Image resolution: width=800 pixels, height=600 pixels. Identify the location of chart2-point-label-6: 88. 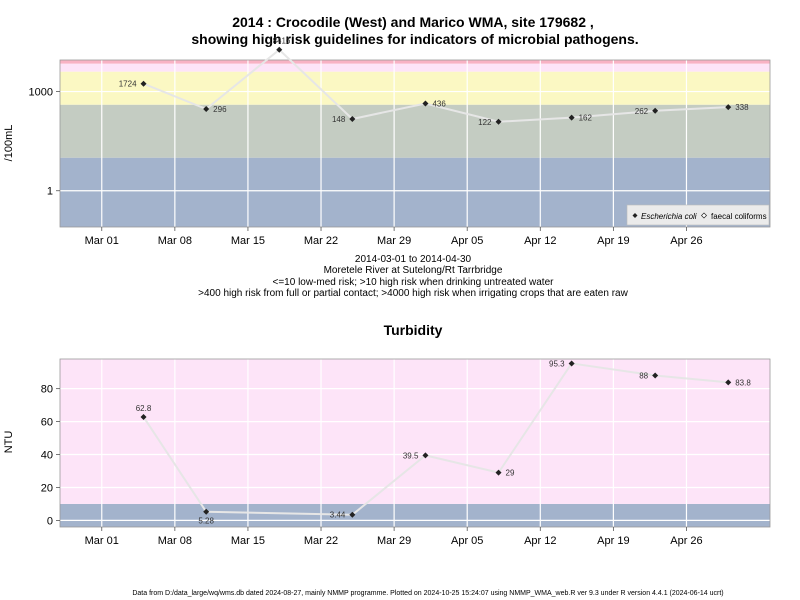
(643, 375).